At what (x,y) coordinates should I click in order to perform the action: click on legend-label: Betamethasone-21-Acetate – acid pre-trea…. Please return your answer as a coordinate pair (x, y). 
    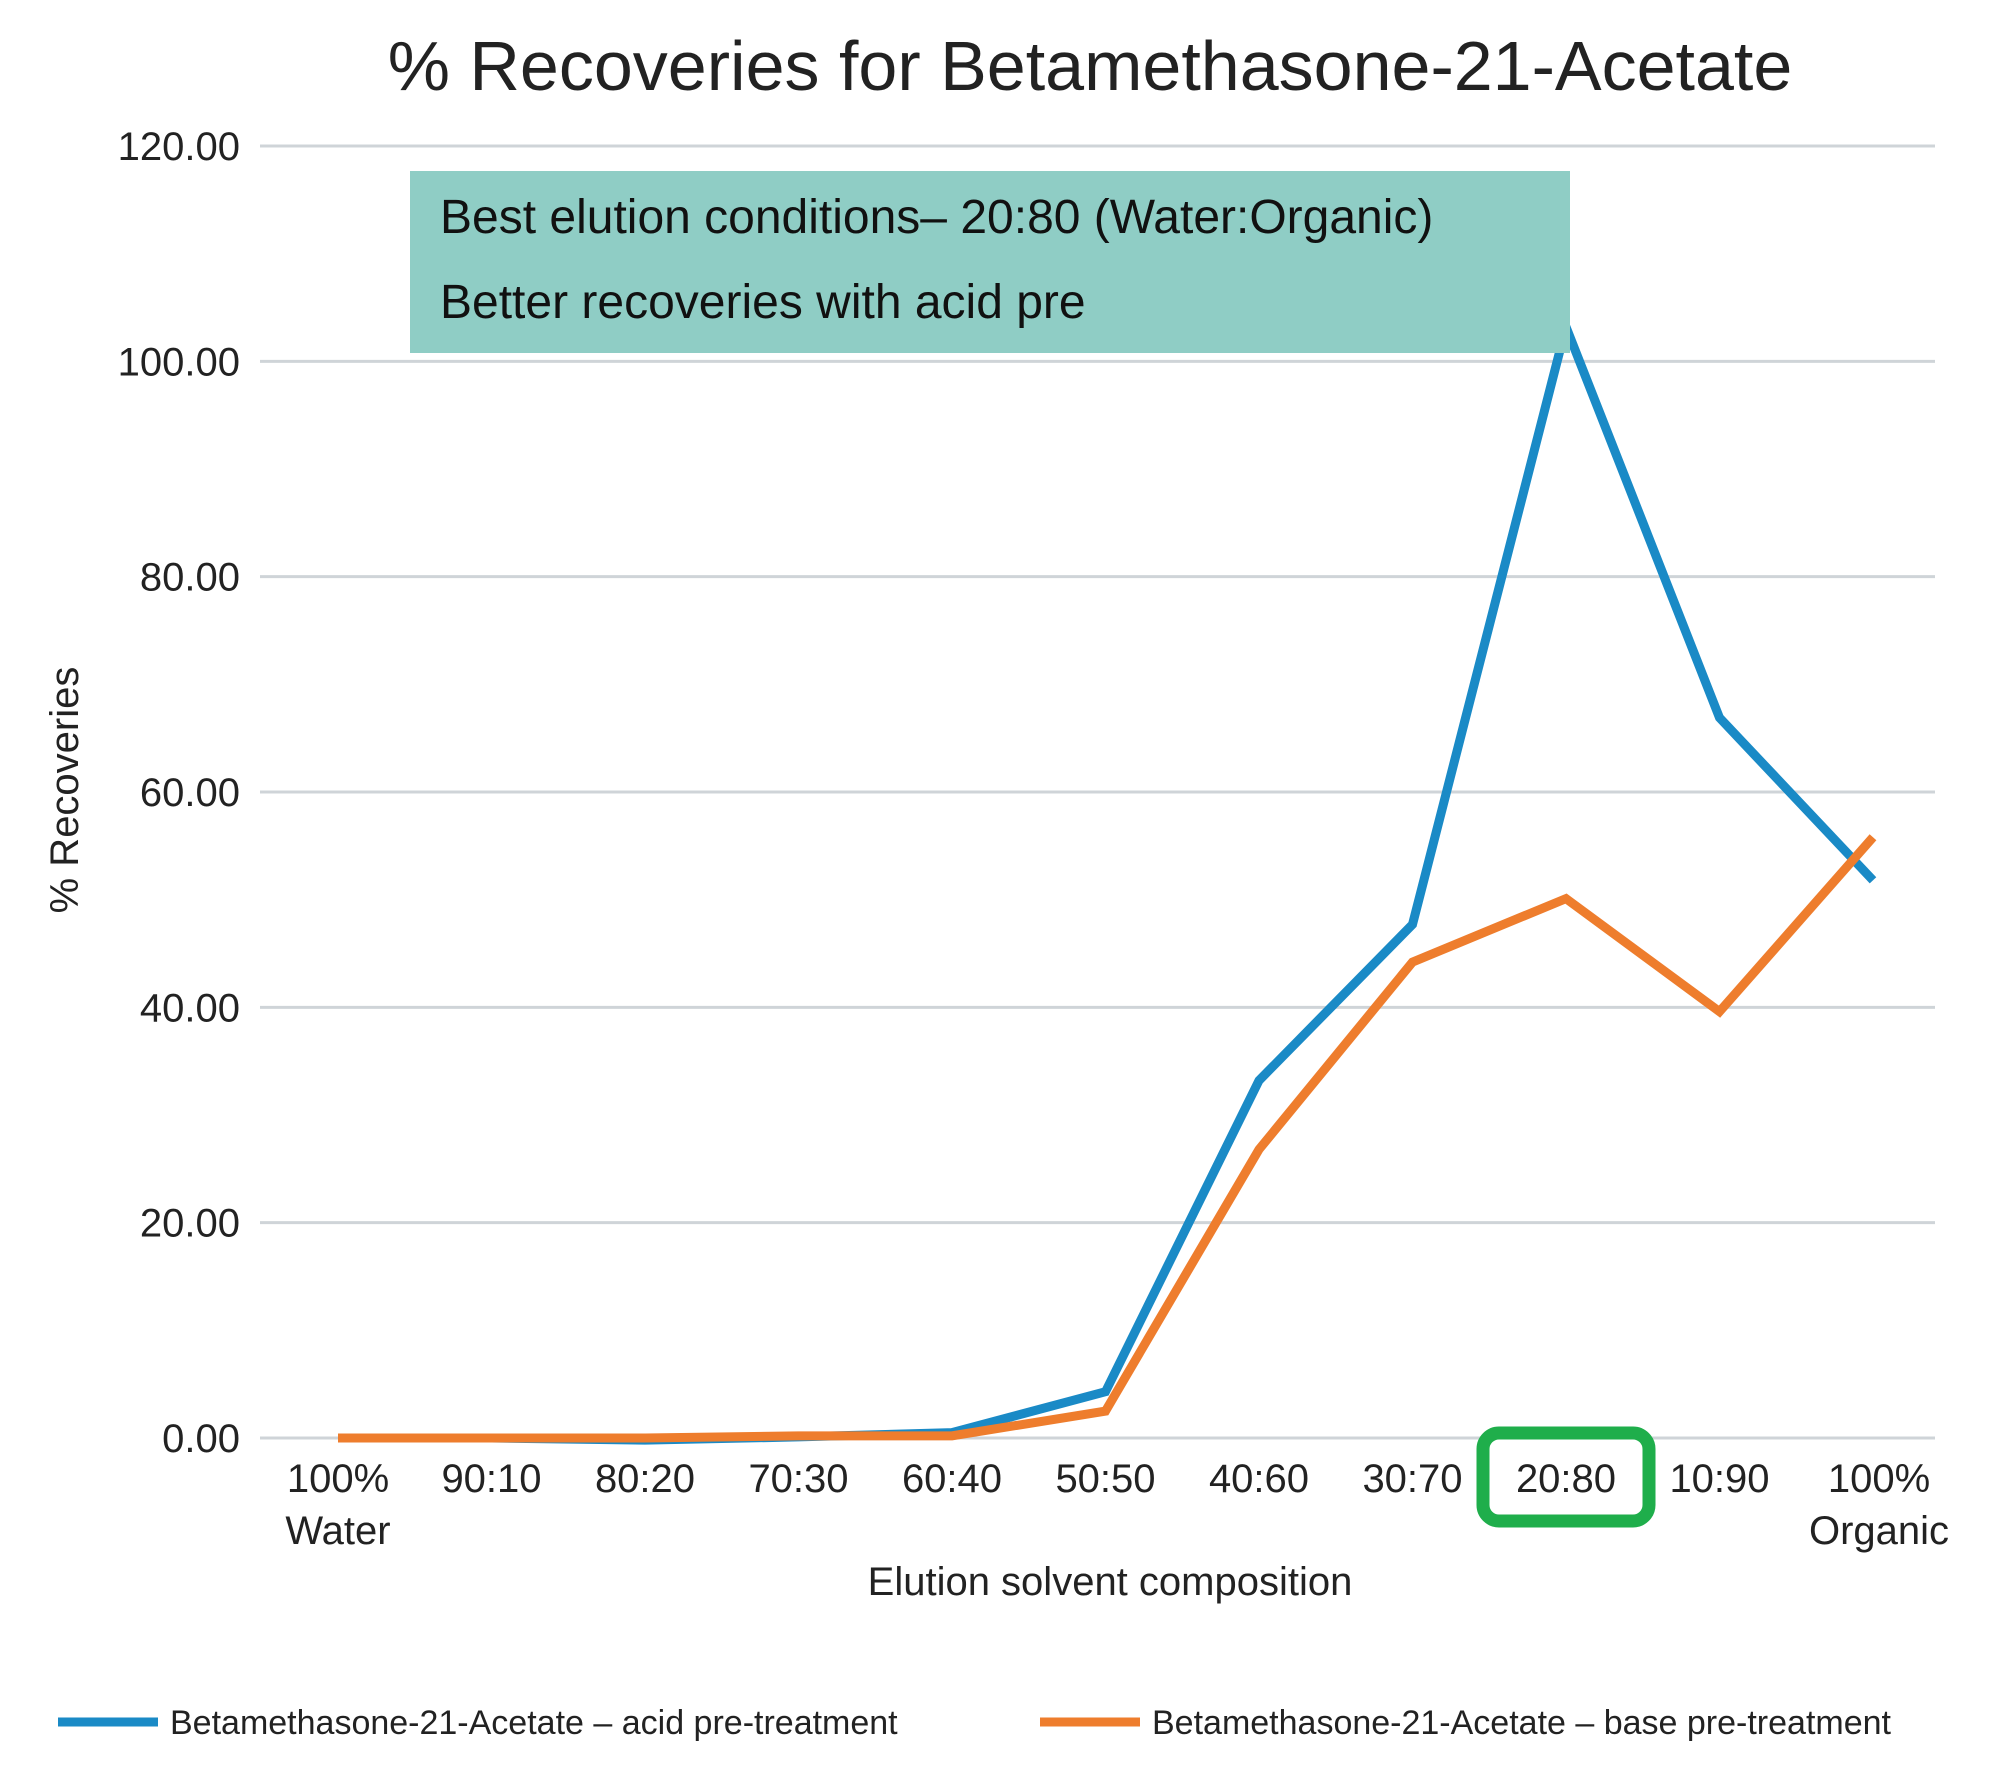
    Looking at the image, I should click on (534, 1723).